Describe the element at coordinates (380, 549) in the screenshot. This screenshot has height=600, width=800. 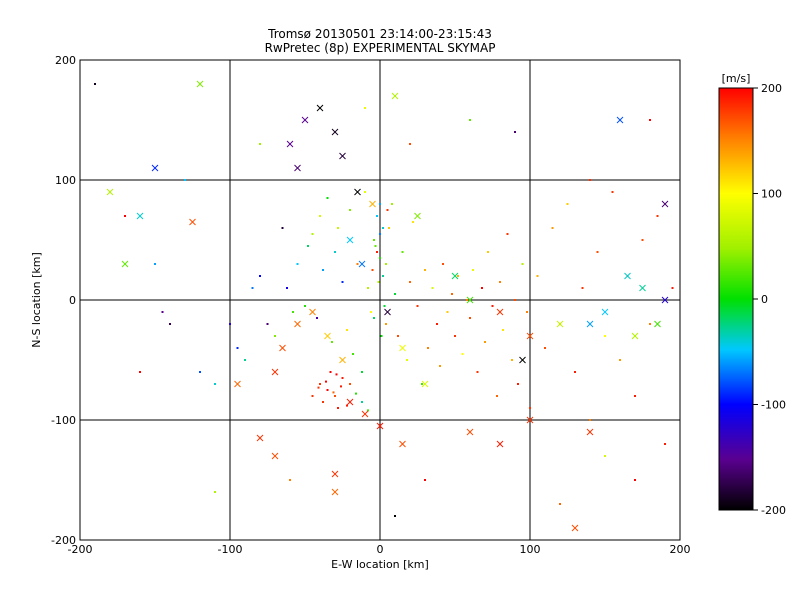
I see `x-tick-label: 0` at that location.